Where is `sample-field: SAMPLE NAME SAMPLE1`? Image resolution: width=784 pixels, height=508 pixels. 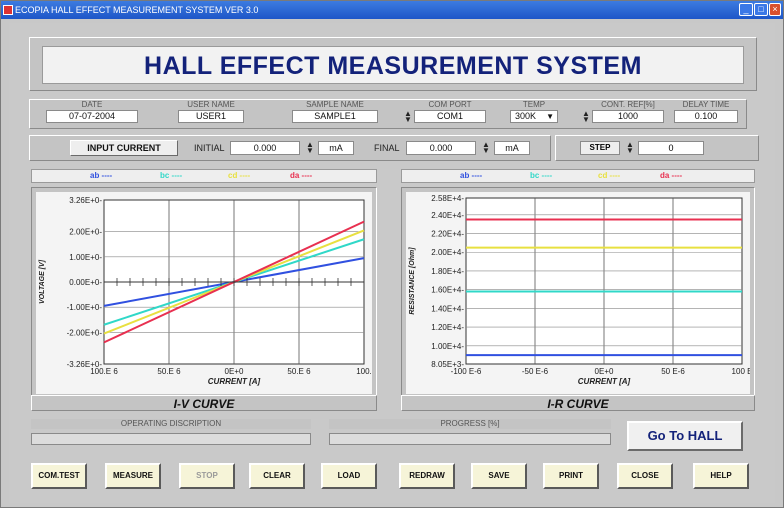 sample-field: SAMPLE NAME SAMPLE1 is located at coordinates (335, 111).